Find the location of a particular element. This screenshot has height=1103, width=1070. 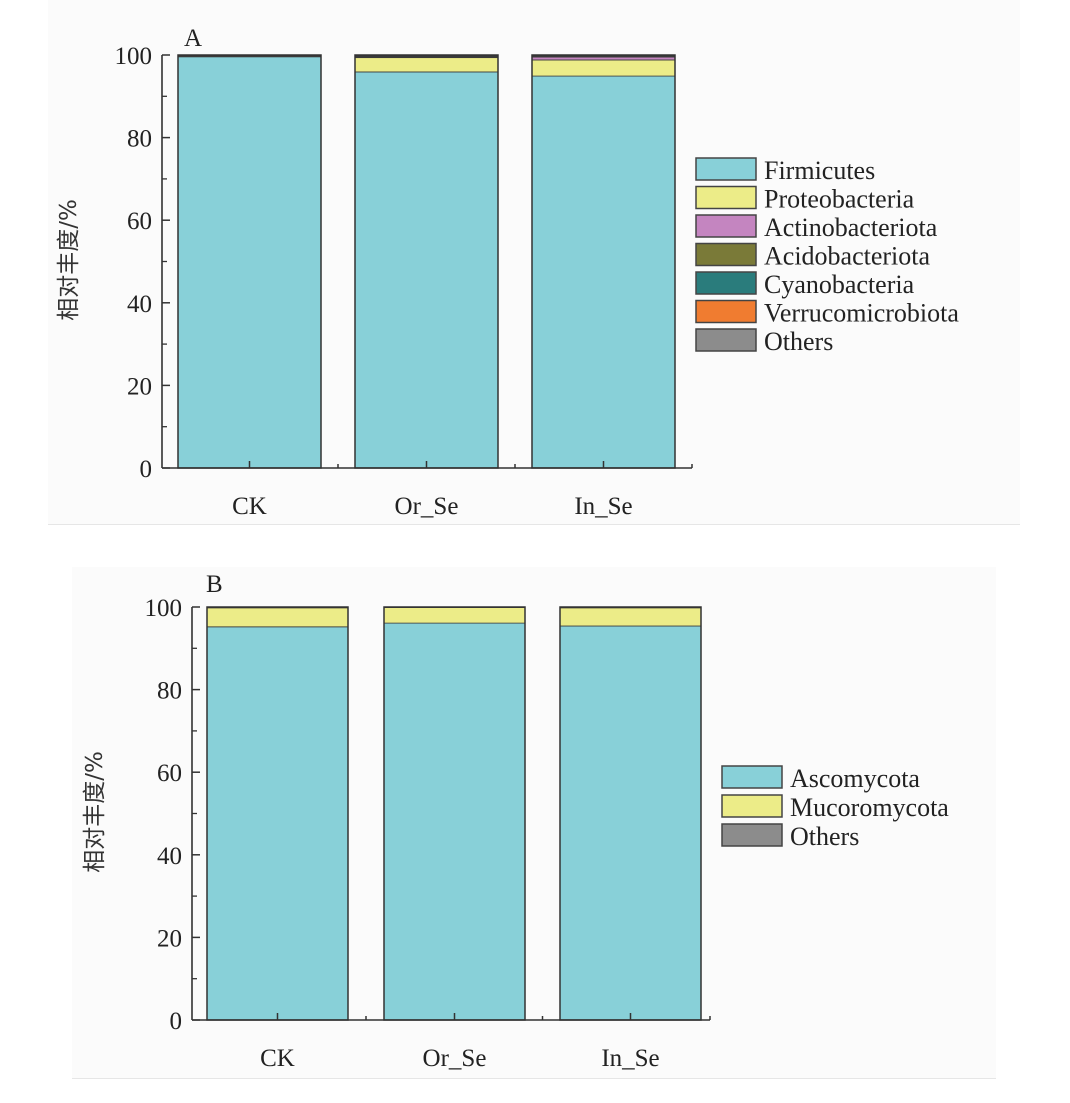

y-axis-label-a: 相对丰度/% is located at coordinates (69, 260).